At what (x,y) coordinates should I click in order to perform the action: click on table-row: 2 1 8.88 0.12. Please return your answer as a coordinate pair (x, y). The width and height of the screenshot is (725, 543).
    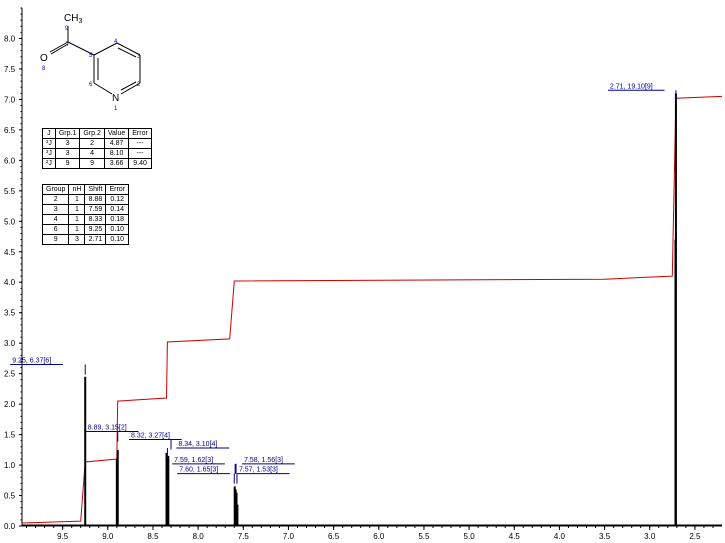
    Looking at the image, I should click on (85, 199).